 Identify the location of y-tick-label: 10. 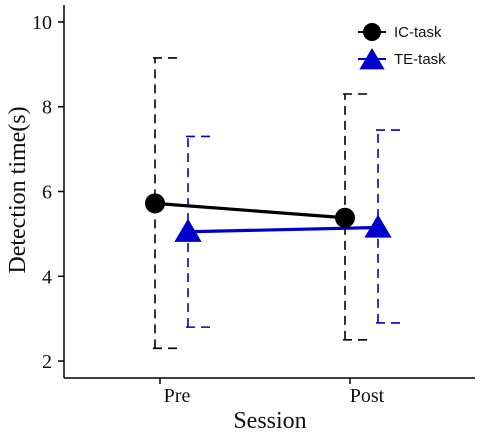
(42, 23).